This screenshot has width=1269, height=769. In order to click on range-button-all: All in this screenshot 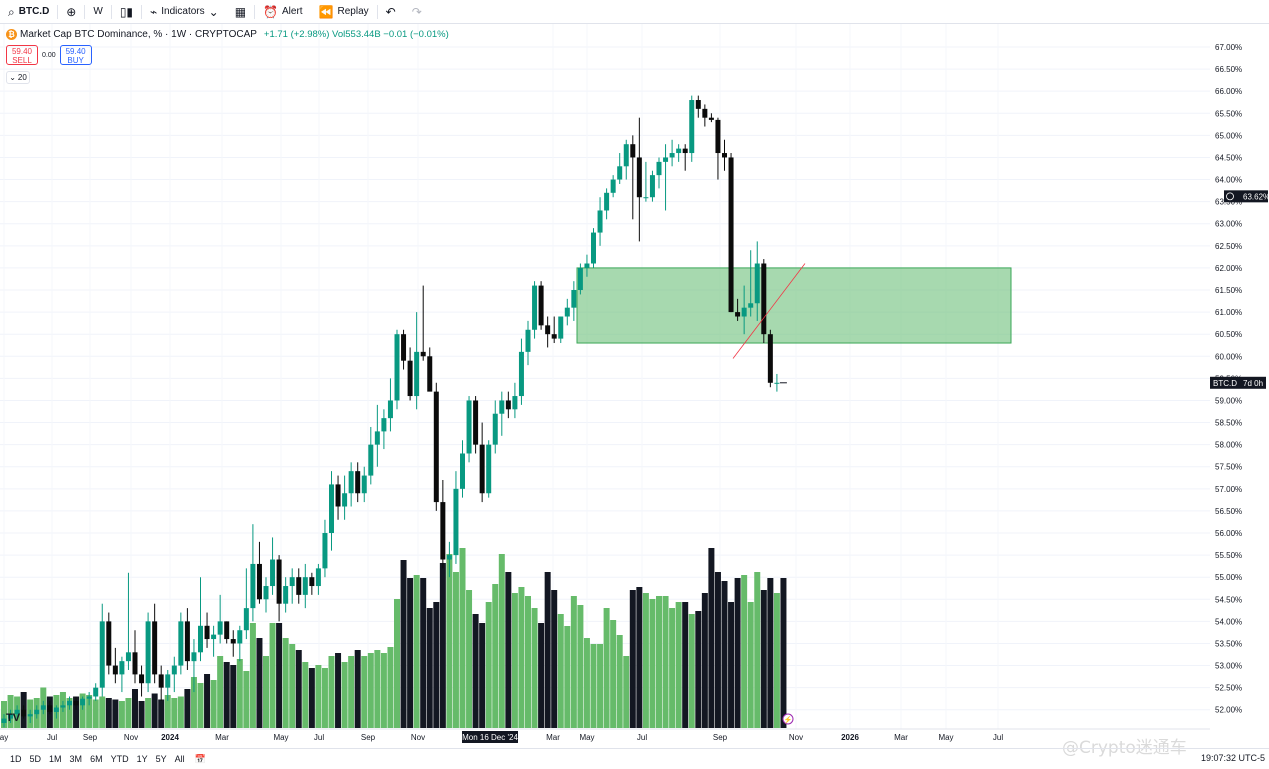, I will do `click(179, 759)`.